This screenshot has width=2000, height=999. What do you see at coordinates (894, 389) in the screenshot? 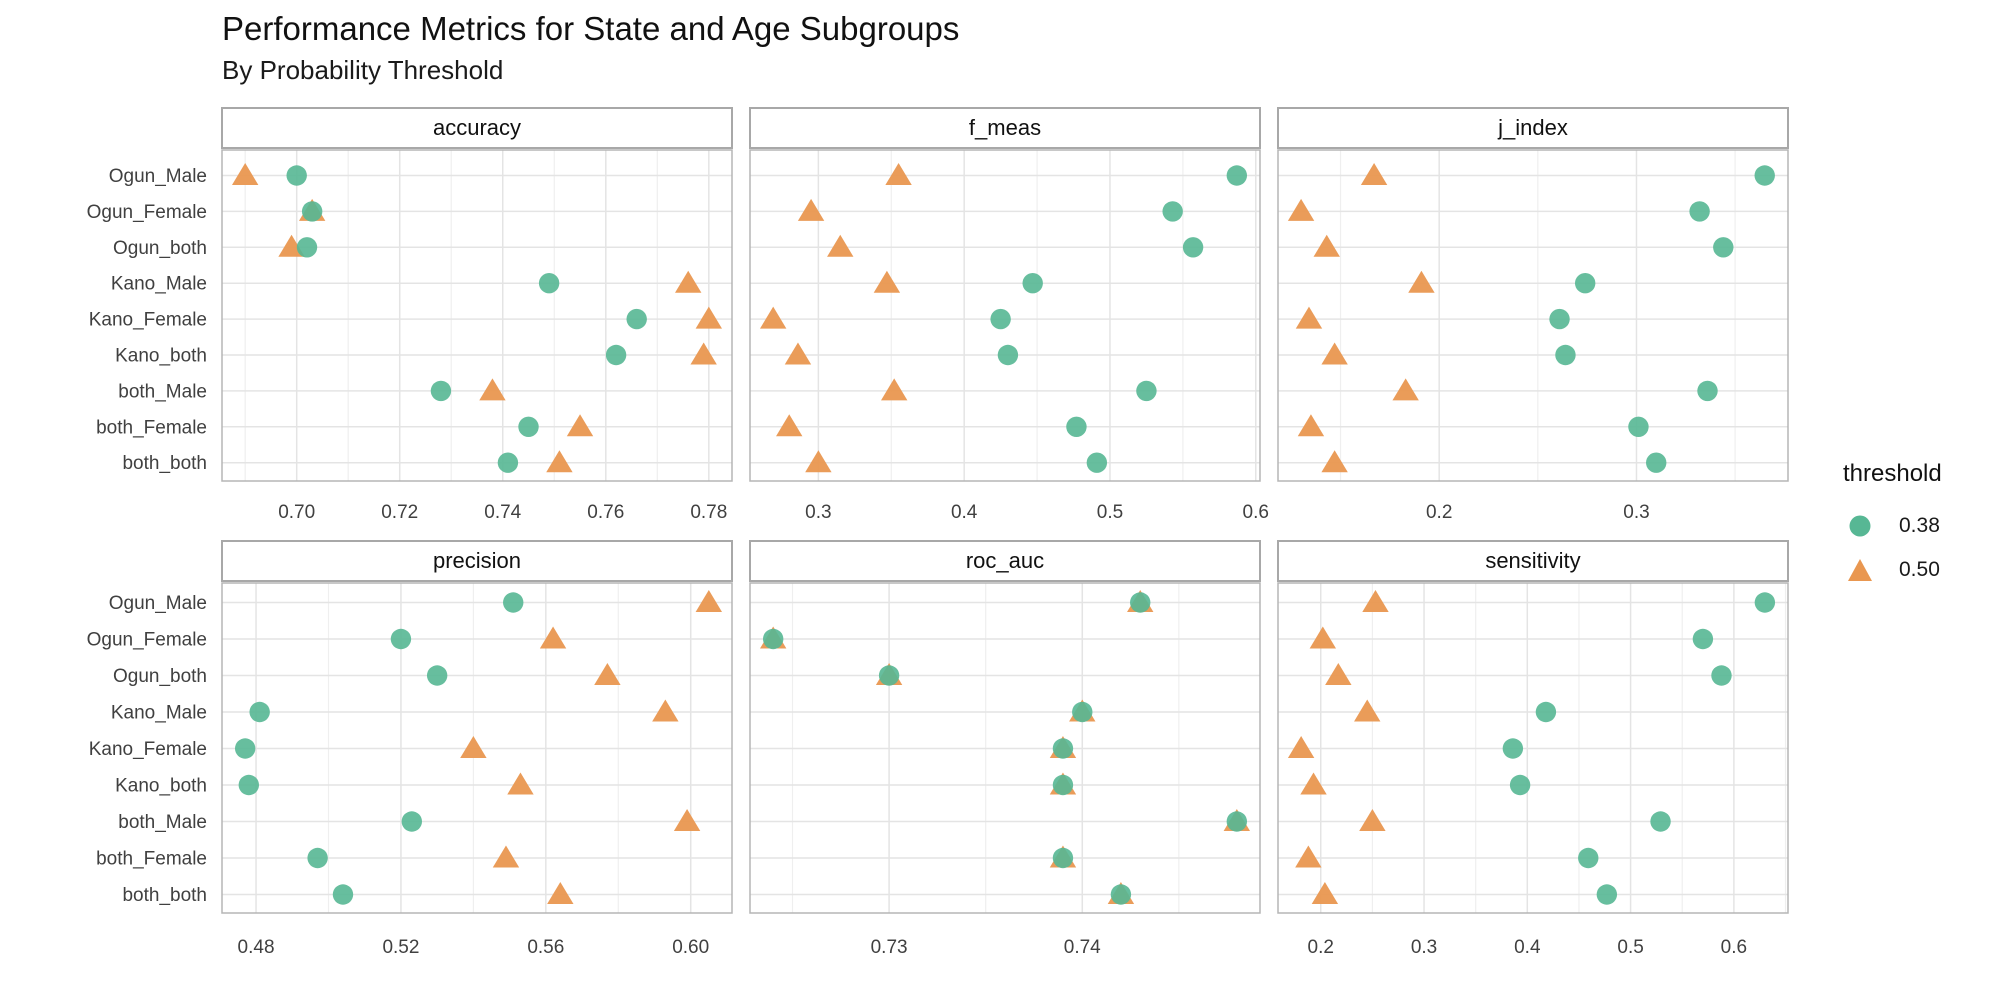
I see `point-f_meas-both_Male-t050` at bounding box center [894, 389].